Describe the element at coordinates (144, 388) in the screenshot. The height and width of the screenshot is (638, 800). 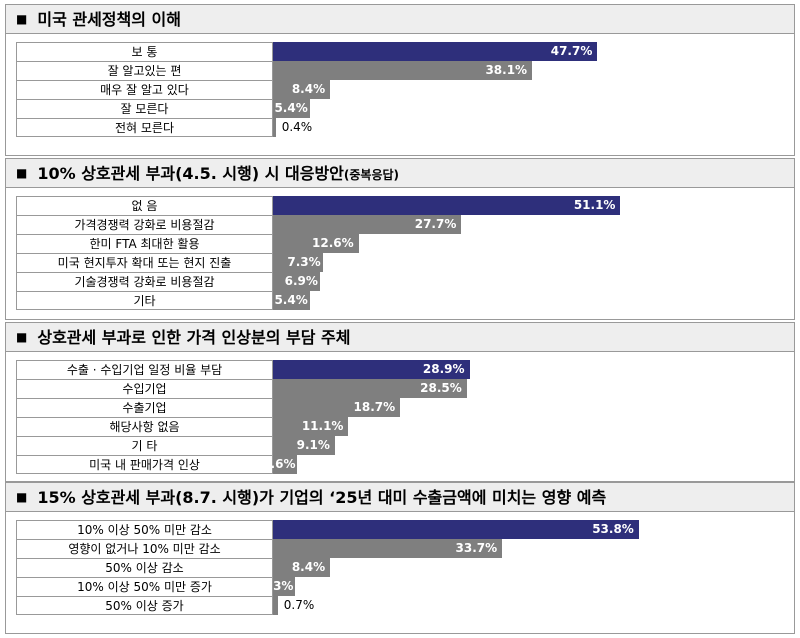
I see `category-label: 수입기업` at that location.